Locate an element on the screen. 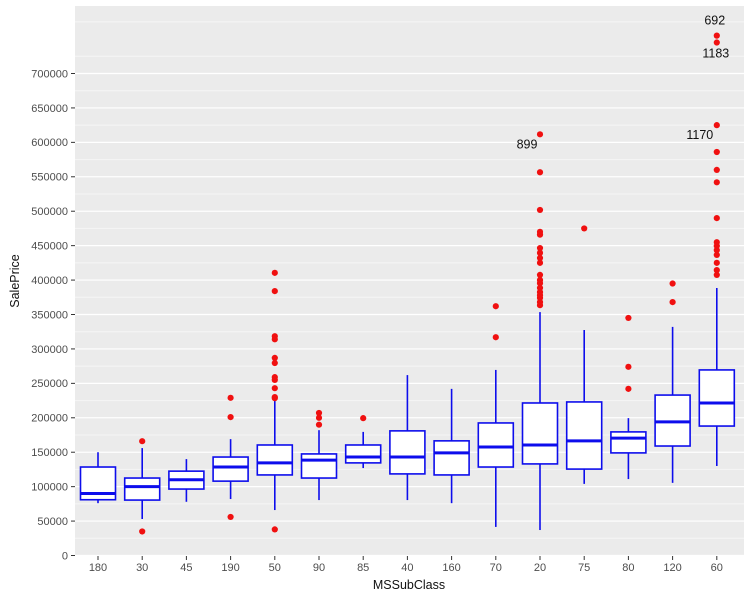 This screenshot has width=750, height=600. y-tick-label: 500000 is located at coordinates (49, 212).